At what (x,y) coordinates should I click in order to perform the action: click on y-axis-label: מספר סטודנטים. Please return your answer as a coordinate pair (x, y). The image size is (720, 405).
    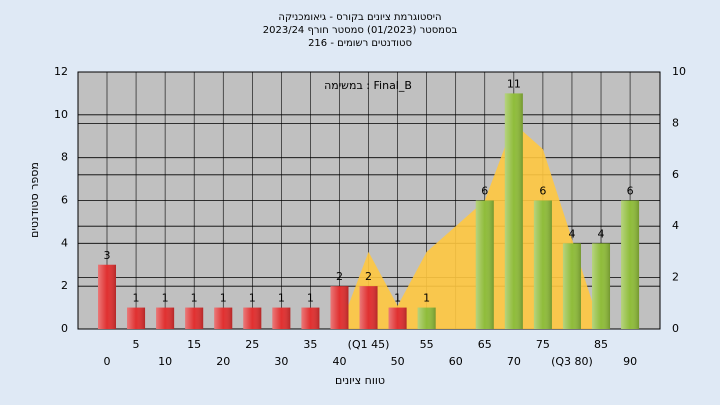
    Looking at the image, I should click on (34, 200).